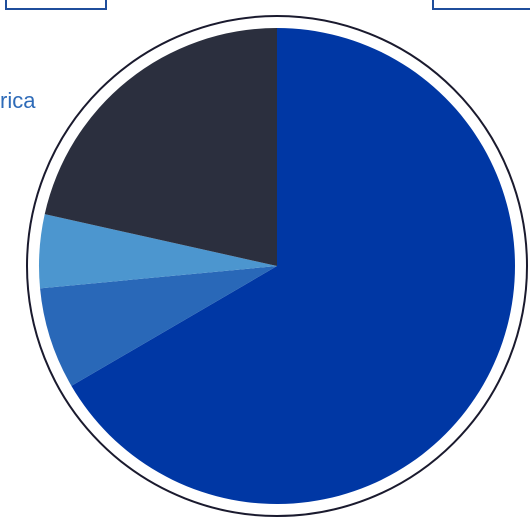 The height and width of the screenshot is (527, 530). I want to click on top-right-frame, so click(481, 5).